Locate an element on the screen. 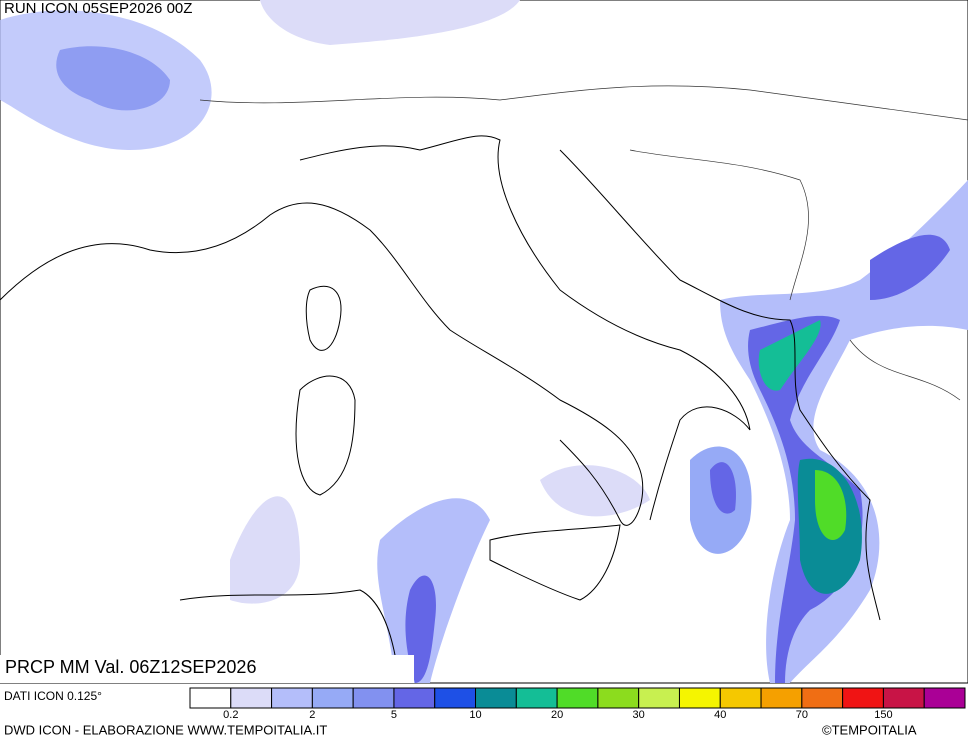 This screenshot has width=968, height=745. label-box is located at coordinates (207, 669).